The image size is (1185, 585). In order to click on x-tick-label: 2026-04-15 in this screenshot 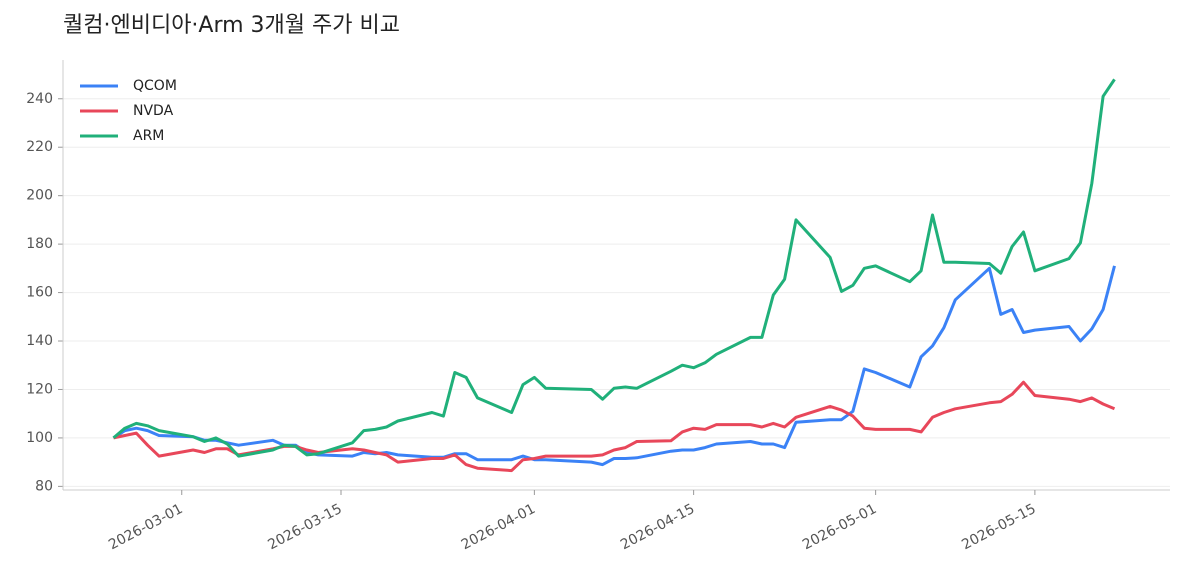, I will do `click(657, 527)`.